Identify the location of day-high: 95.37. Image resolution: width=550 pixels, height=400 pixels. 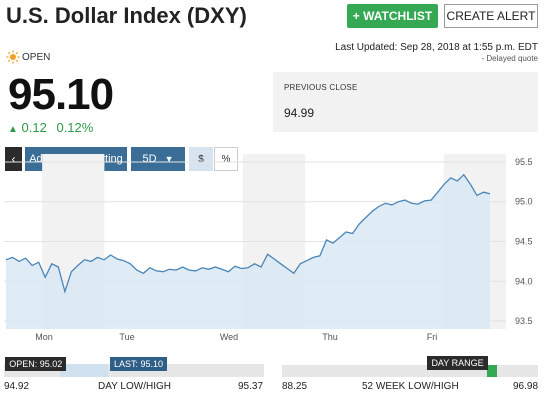
(251, 386).